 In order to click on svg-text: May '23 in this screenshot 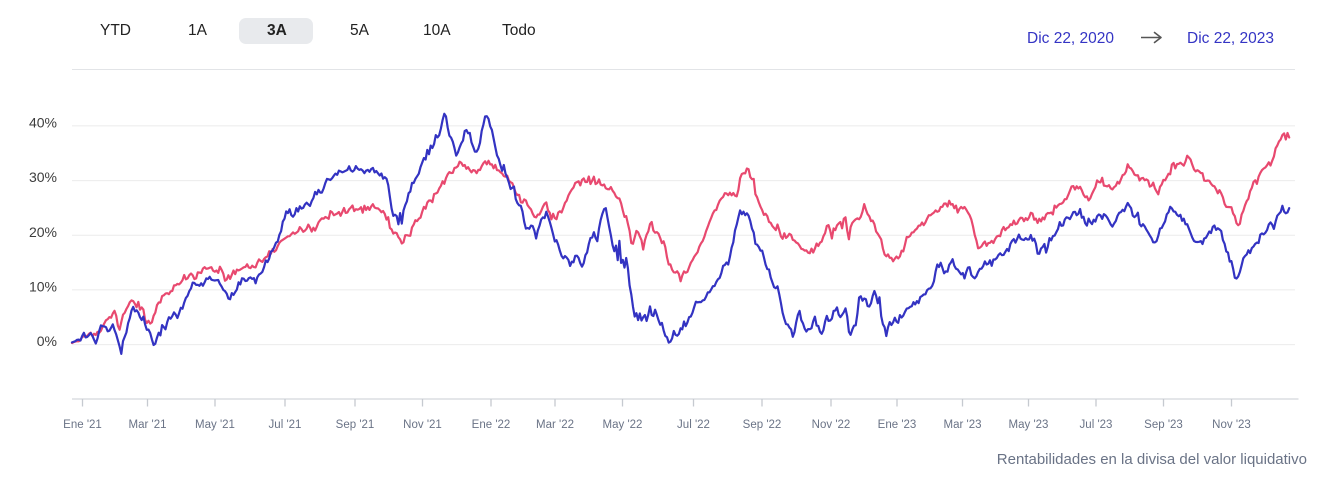, I will do `click(1029, 425)`.